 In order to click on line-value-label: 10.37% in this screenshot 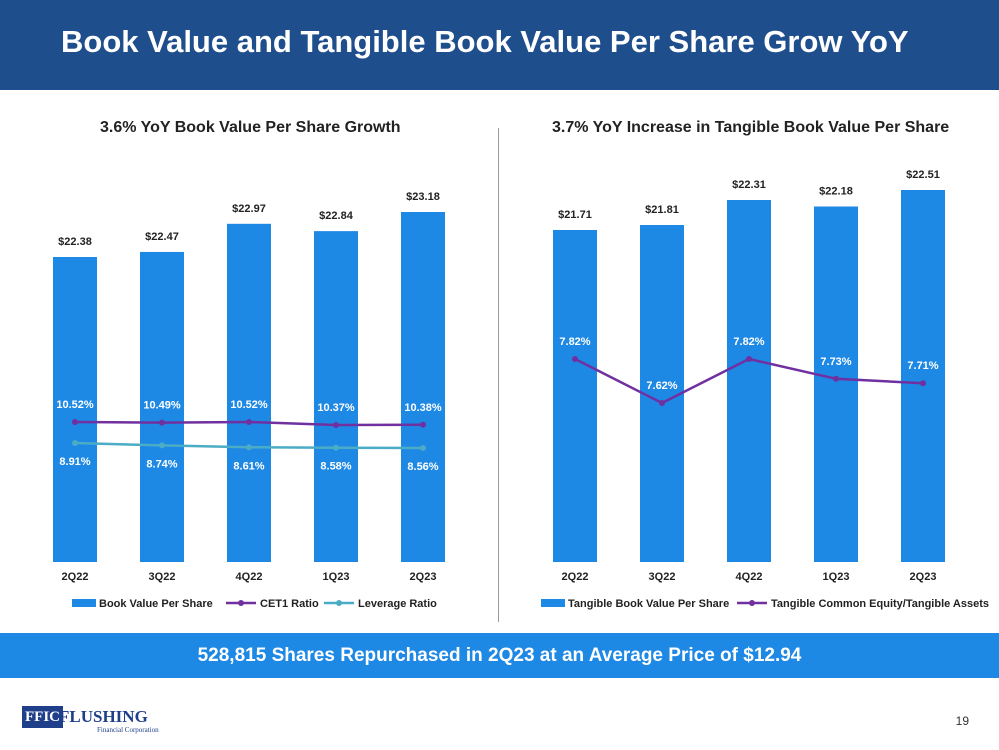, I will do `click(336, 408)`.